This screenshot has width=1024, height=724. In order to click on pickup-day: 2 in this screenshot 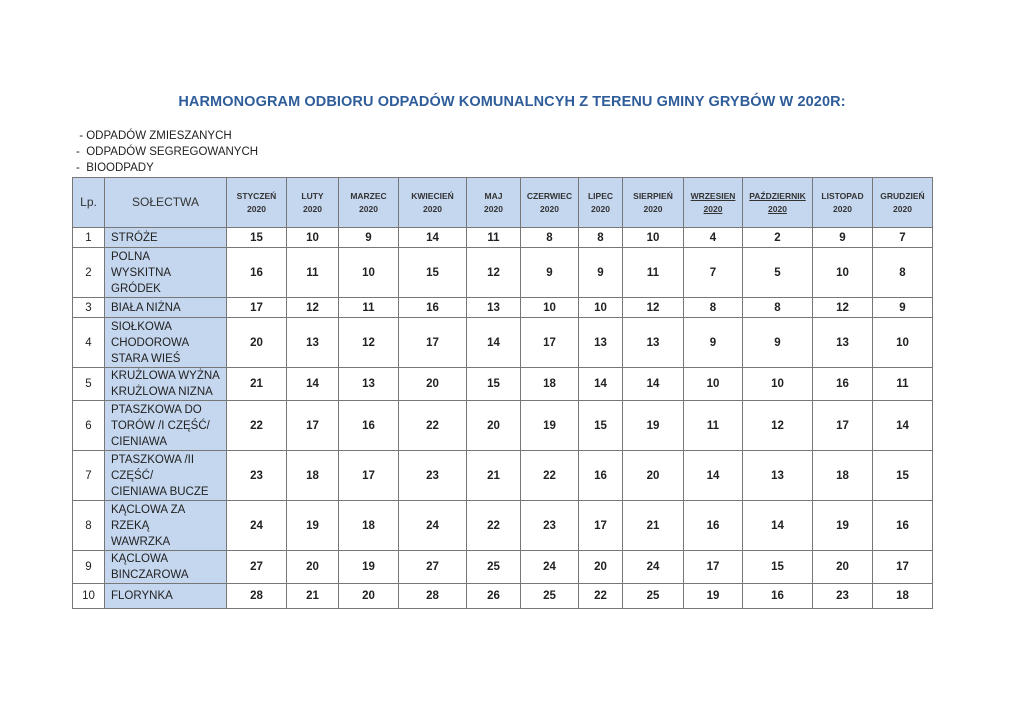, I will do `click(777, 237)`.